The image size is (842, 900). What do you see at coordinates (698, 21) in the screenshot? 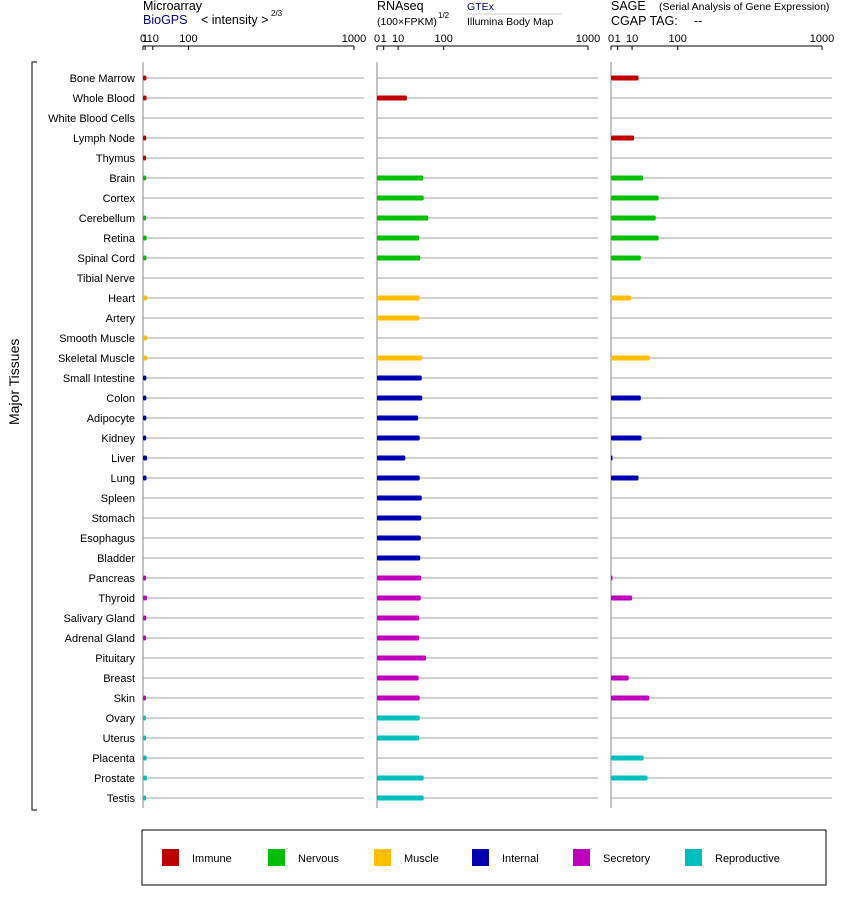
I see `cgap-tag-value: --` at bounding box center [698, 21].